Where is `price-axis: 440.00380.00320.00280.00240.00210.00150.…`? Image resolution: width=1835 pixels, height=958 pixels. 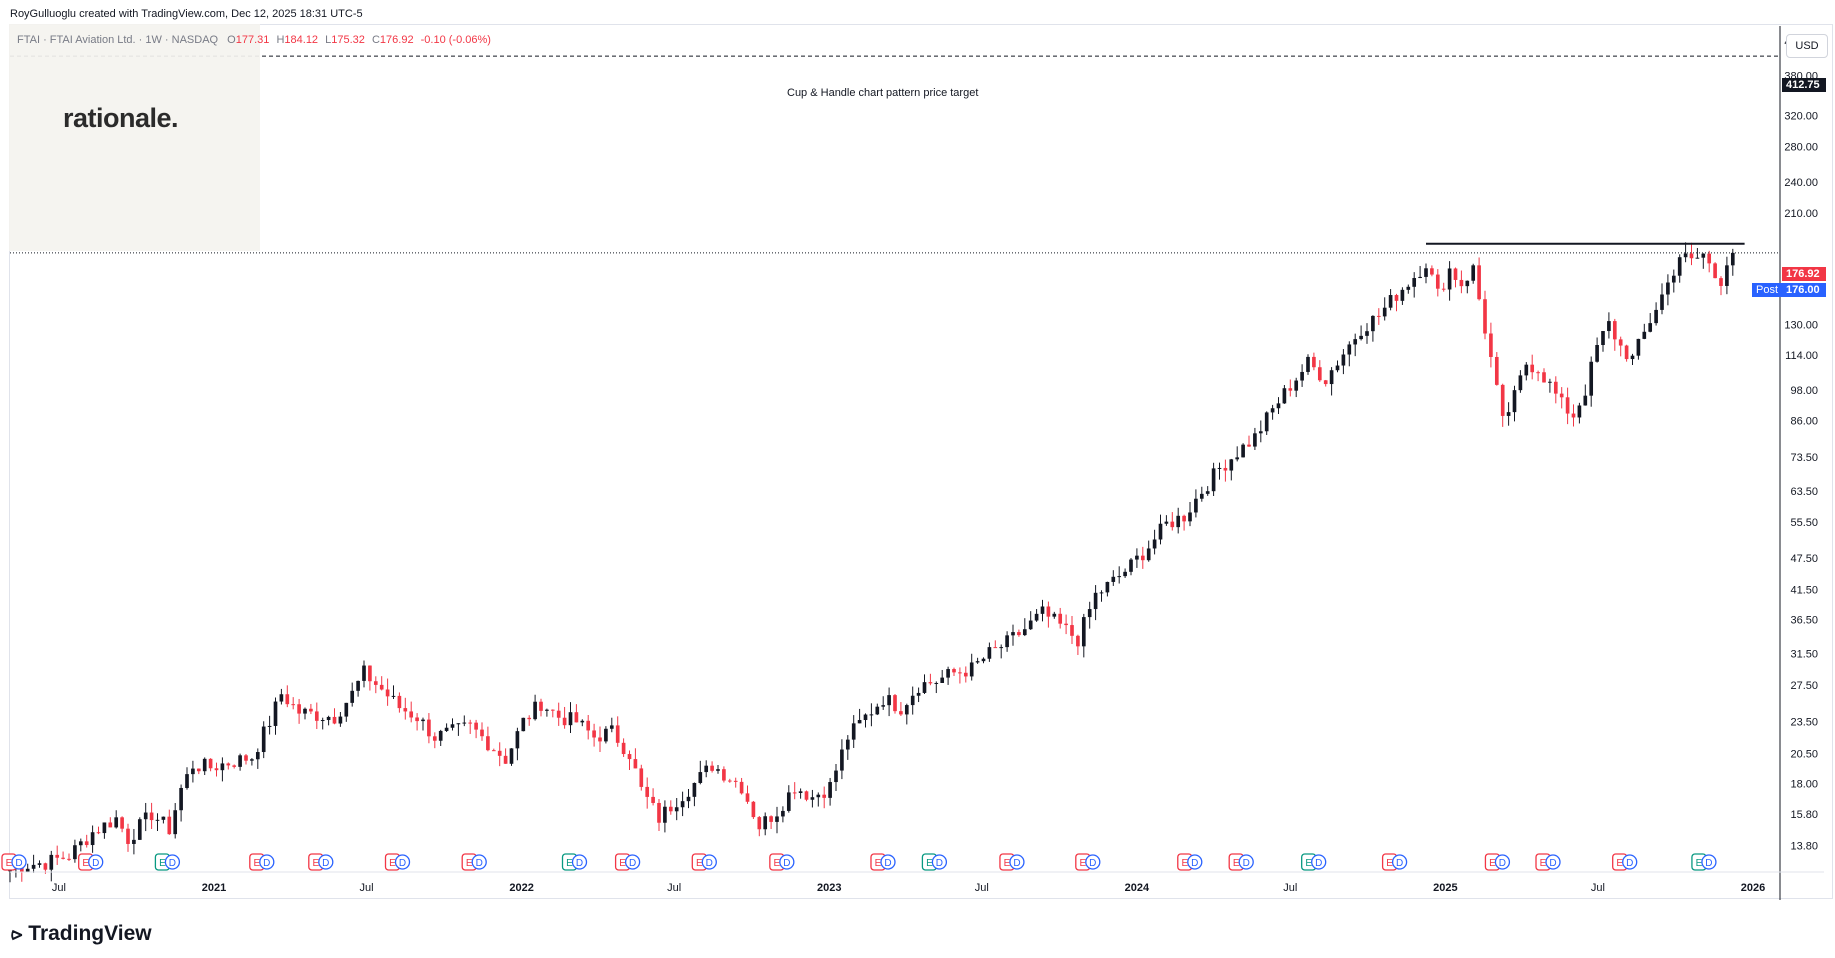
price-axis: 440.00380.00320.00280.00240.00210.00150.… is located at coordinates (1798, 463).